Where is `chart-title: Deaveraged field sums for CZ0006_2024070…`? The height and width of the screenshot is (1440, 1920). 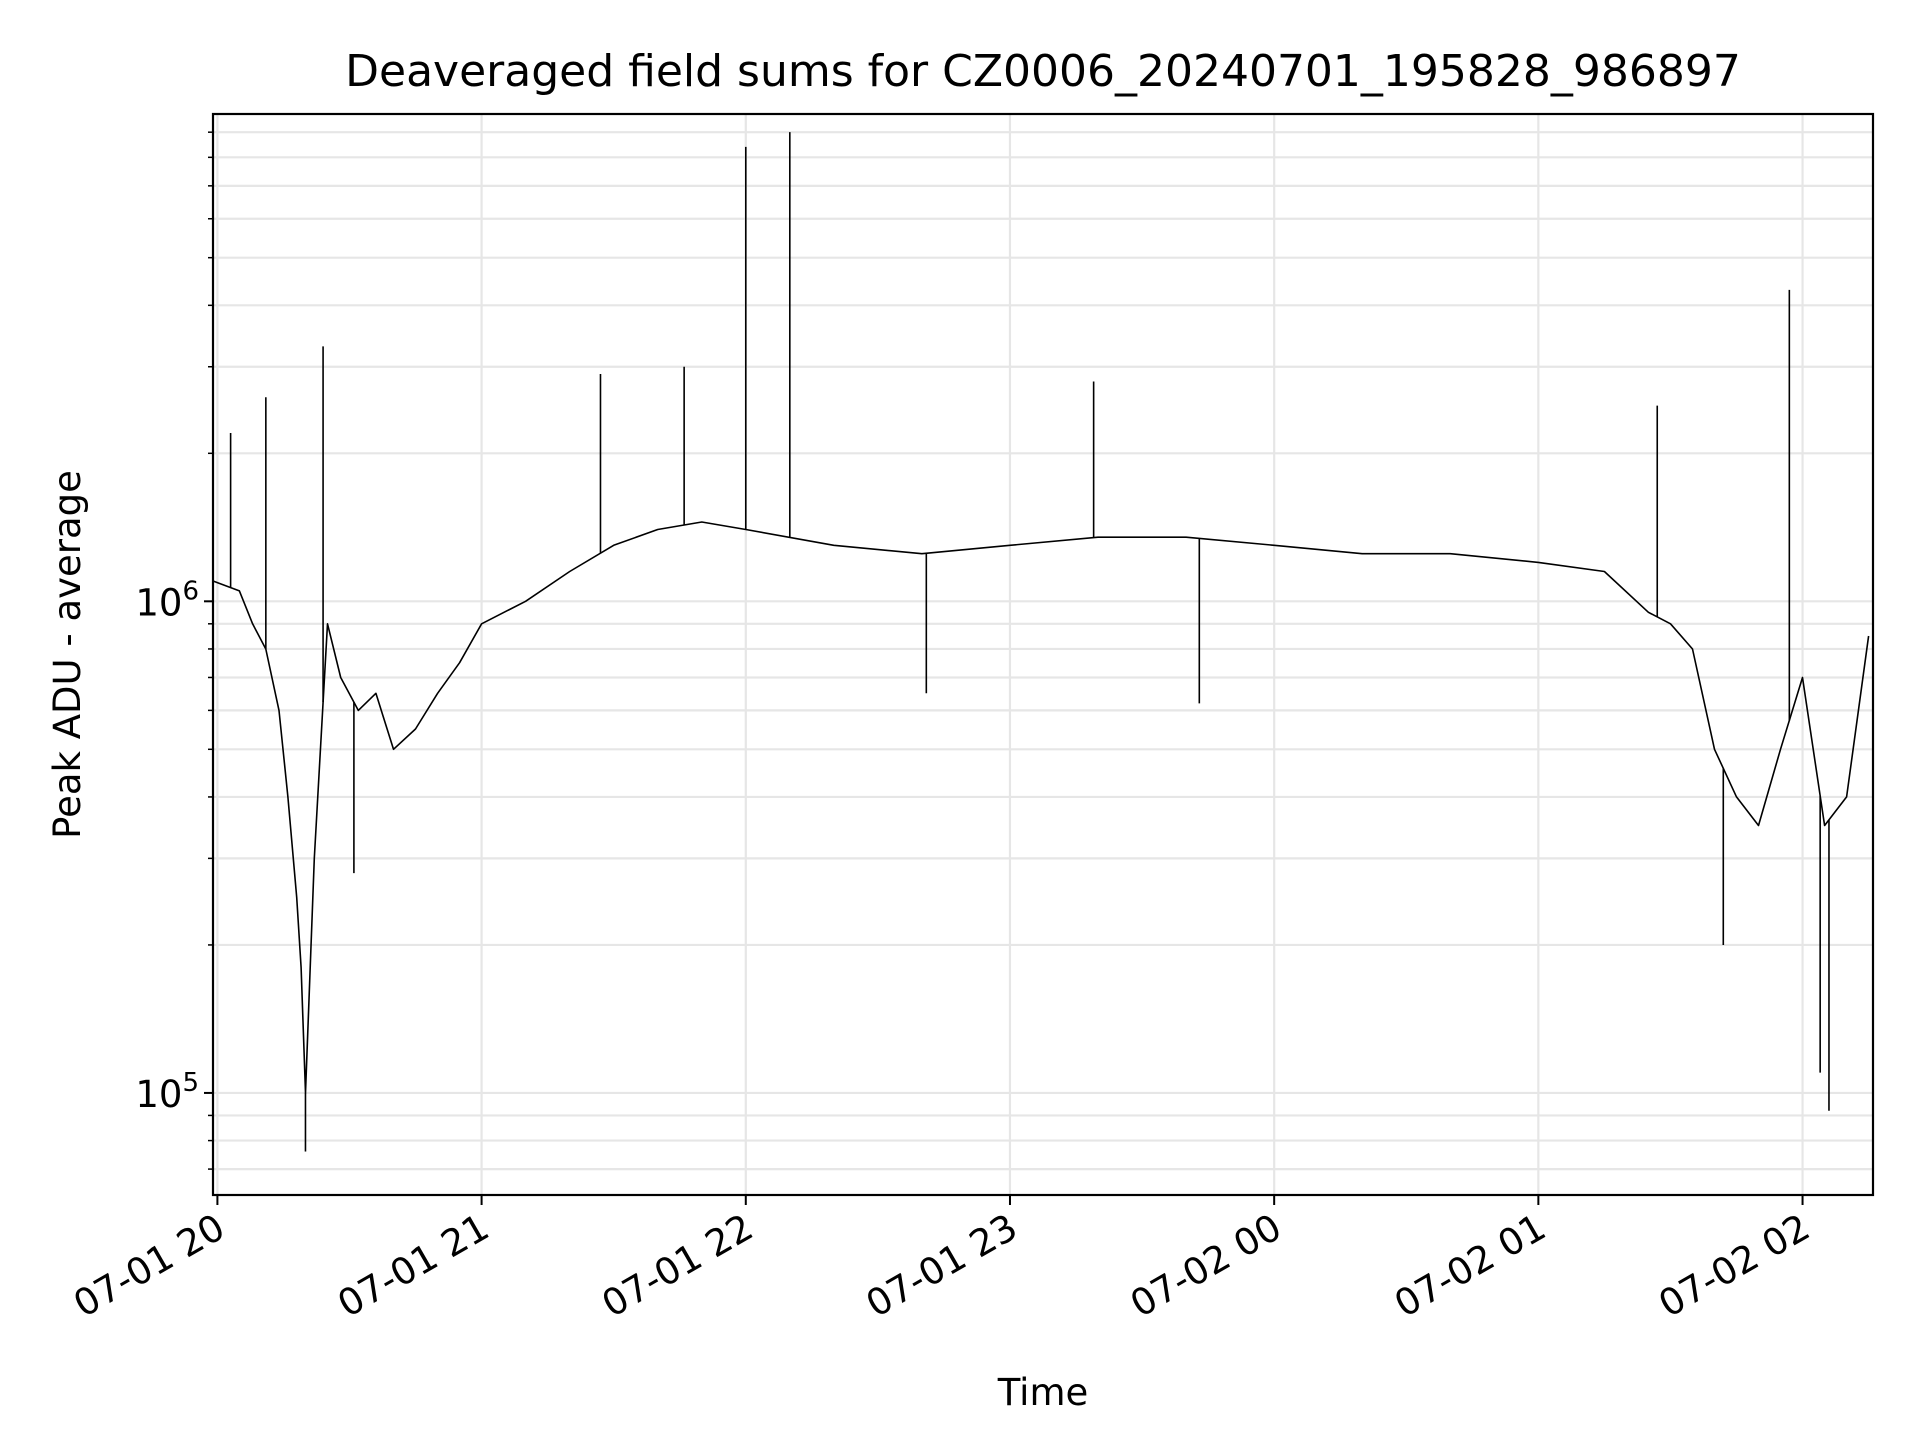 chart-title: Deaveraged field sums for CZ0006_2024070… is located at coordinates (1043, 71).